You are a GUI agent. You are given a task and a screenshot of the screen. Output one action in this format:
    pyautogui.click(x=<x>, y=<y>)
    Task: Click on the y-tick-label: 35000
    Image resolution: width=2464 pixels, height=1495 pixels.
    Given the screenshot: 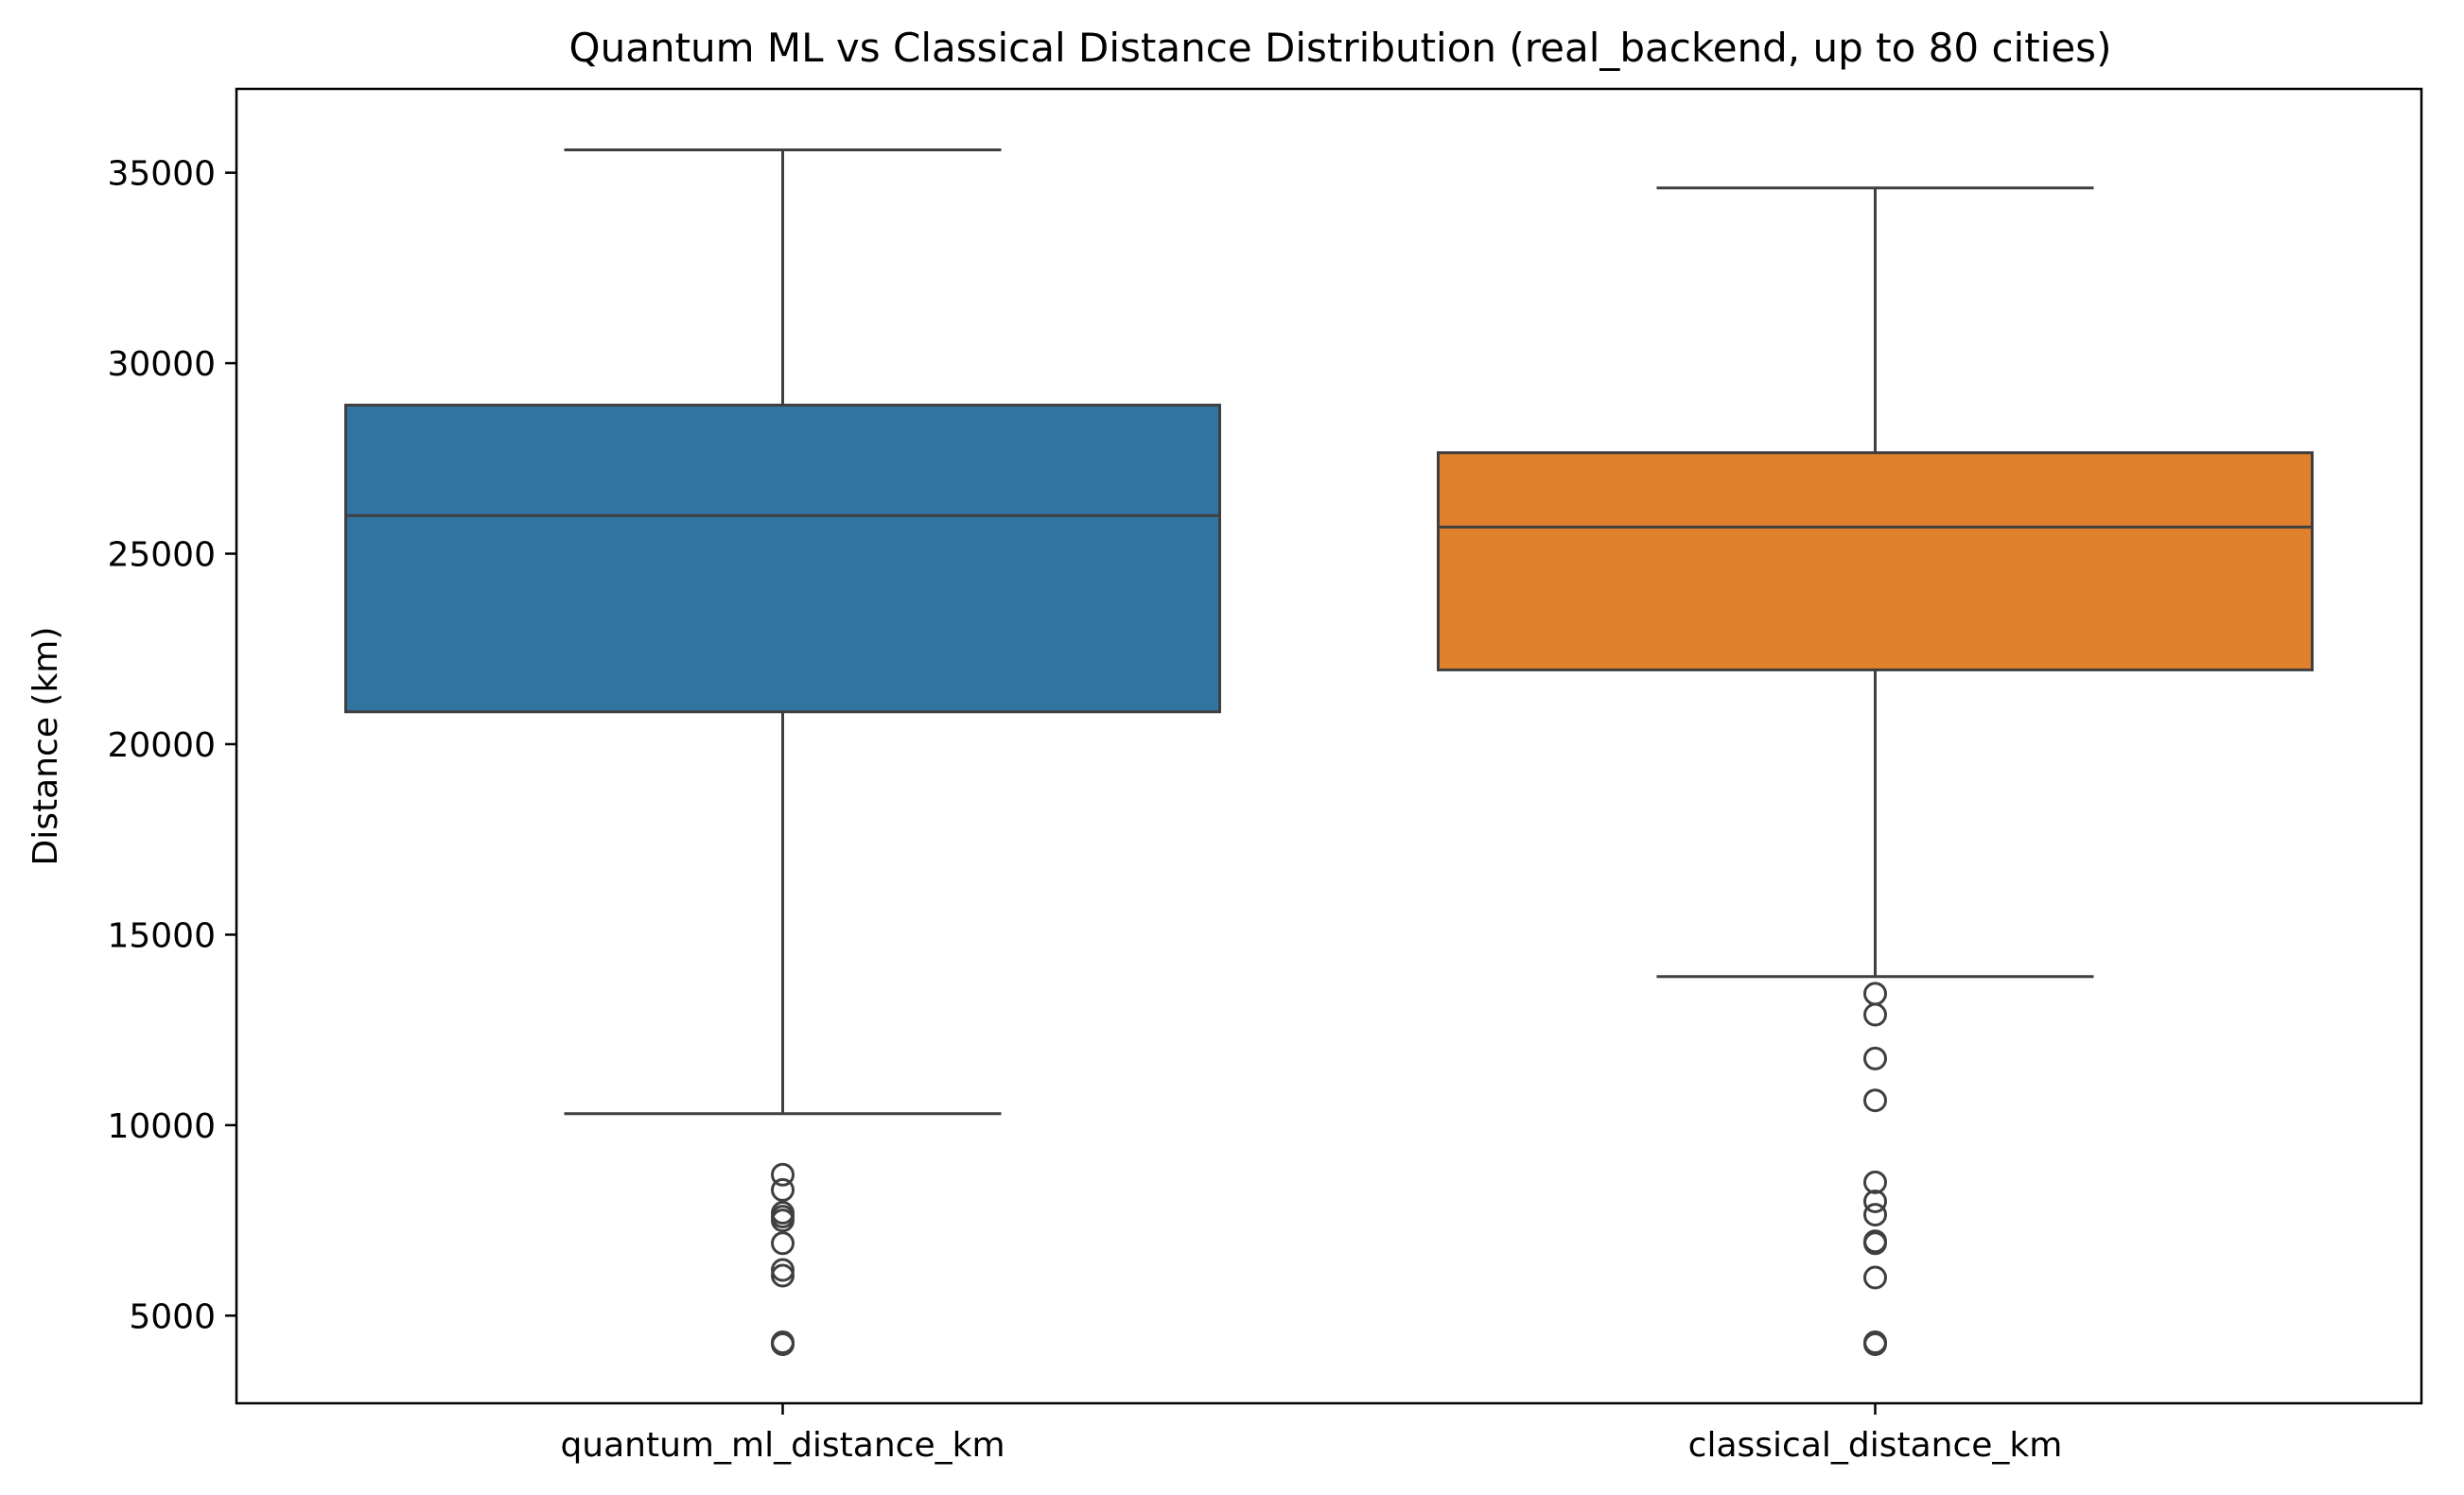 What is the action you would take?
    pyautogui.click(x=161, y=175)
    